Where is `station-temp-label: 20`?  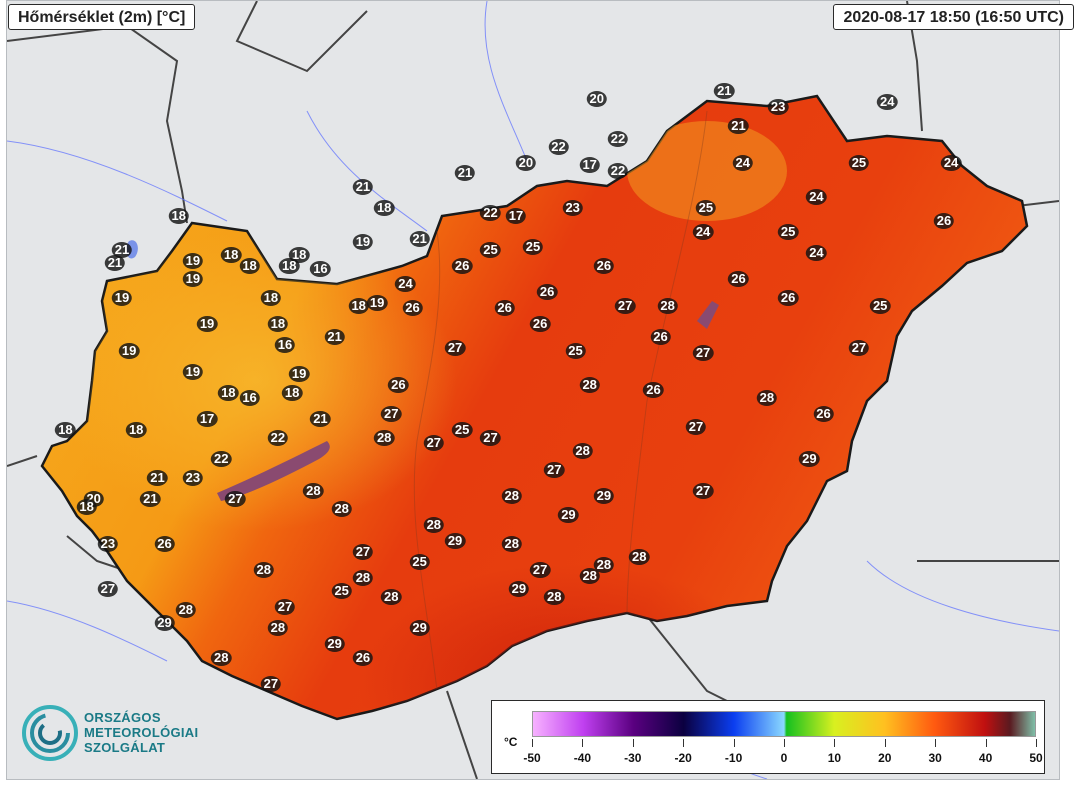
station-temp-label: 20 is located at coordinates (526, 162).